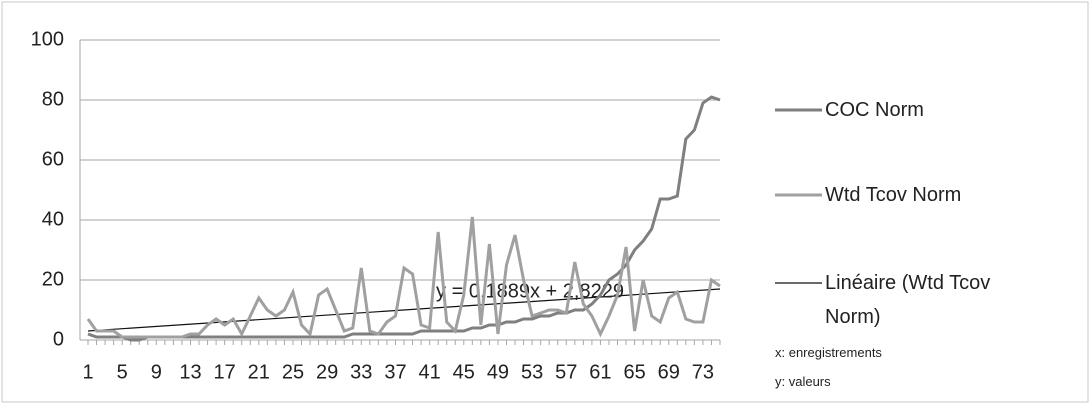 This screenshot has width=1092, height=405. I want to click on y-tick-label: 40, so click(53, 219).